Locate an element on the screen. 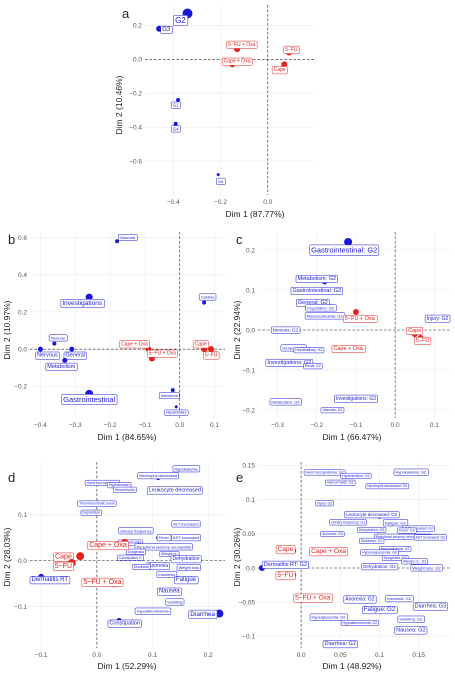 Image resolution: width=455 pixels, height=683 pixels. x-tick-label: −0.3 is located at coordinates (75, 425).